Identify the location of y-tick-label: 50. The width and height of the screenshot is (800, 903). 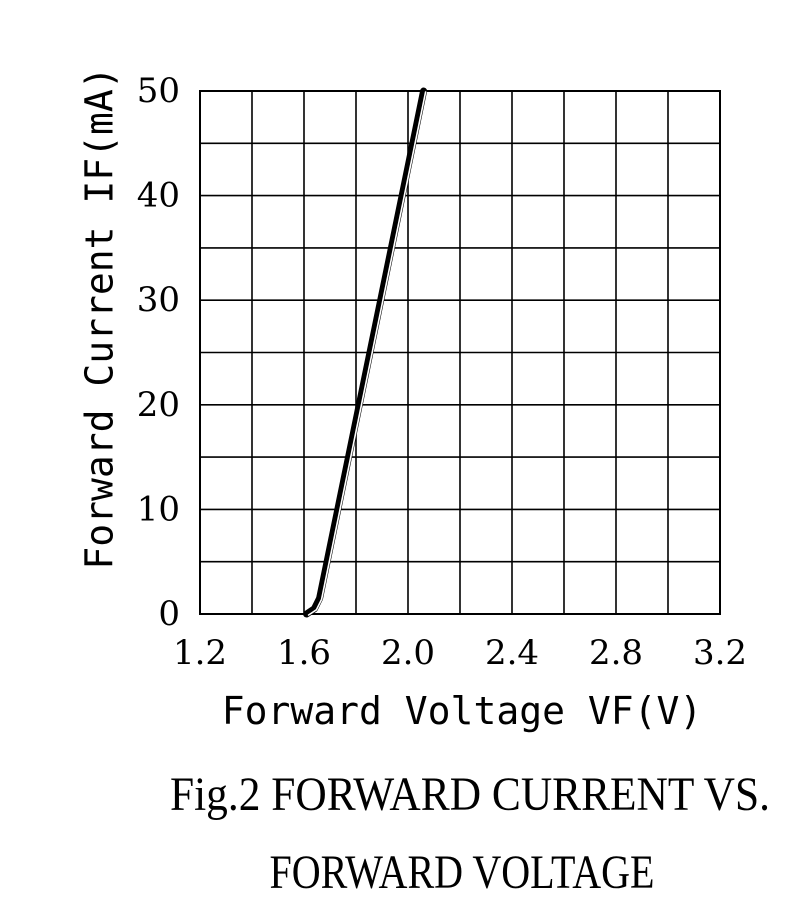
(158, 91).